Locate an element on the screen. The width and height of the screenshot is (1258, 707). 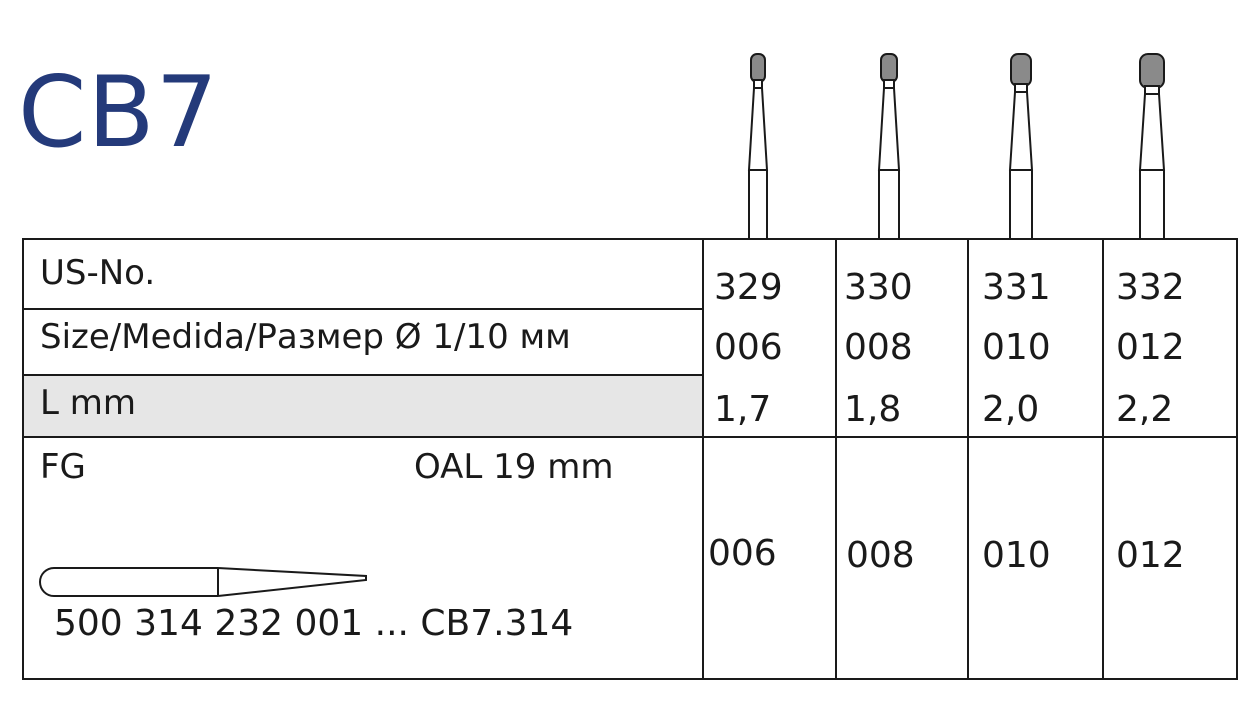
us-no-value: 330 is located at coordinates (878, 287).